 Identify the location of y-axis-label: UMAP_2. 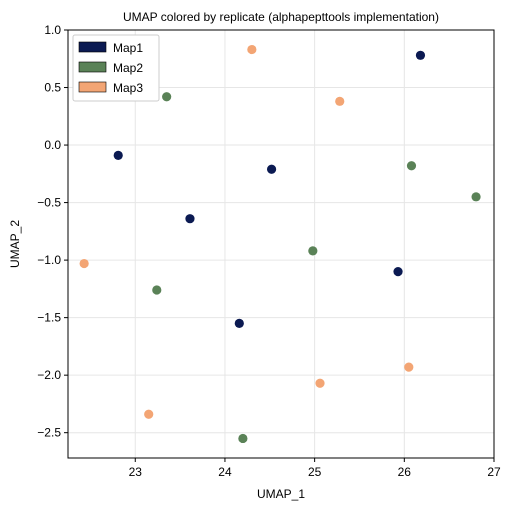
(15, 244).